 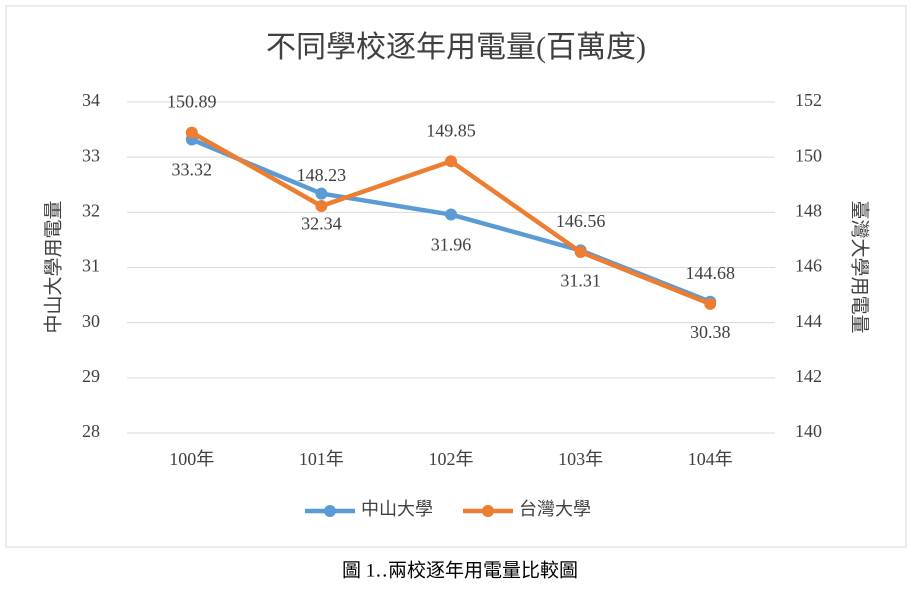 What do you see at coordinates (860, 266) in the screenshot?
I see `y2-axis-label: 臺灣大學用電量` at bounding box center [860, 266].